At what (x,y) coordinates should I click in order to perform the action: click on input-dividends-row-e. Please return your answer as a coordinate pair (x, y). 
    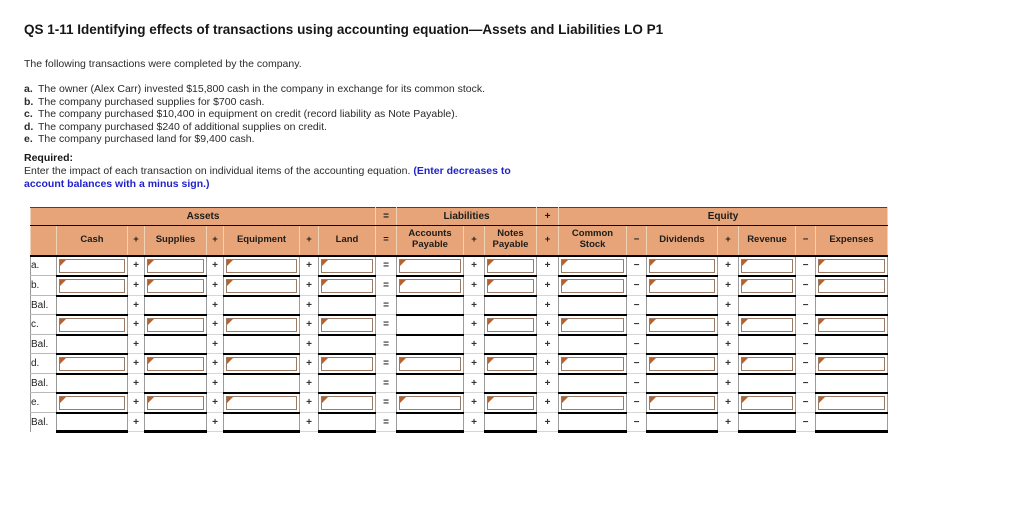
    Looking at the image, I should click on (682, 402).